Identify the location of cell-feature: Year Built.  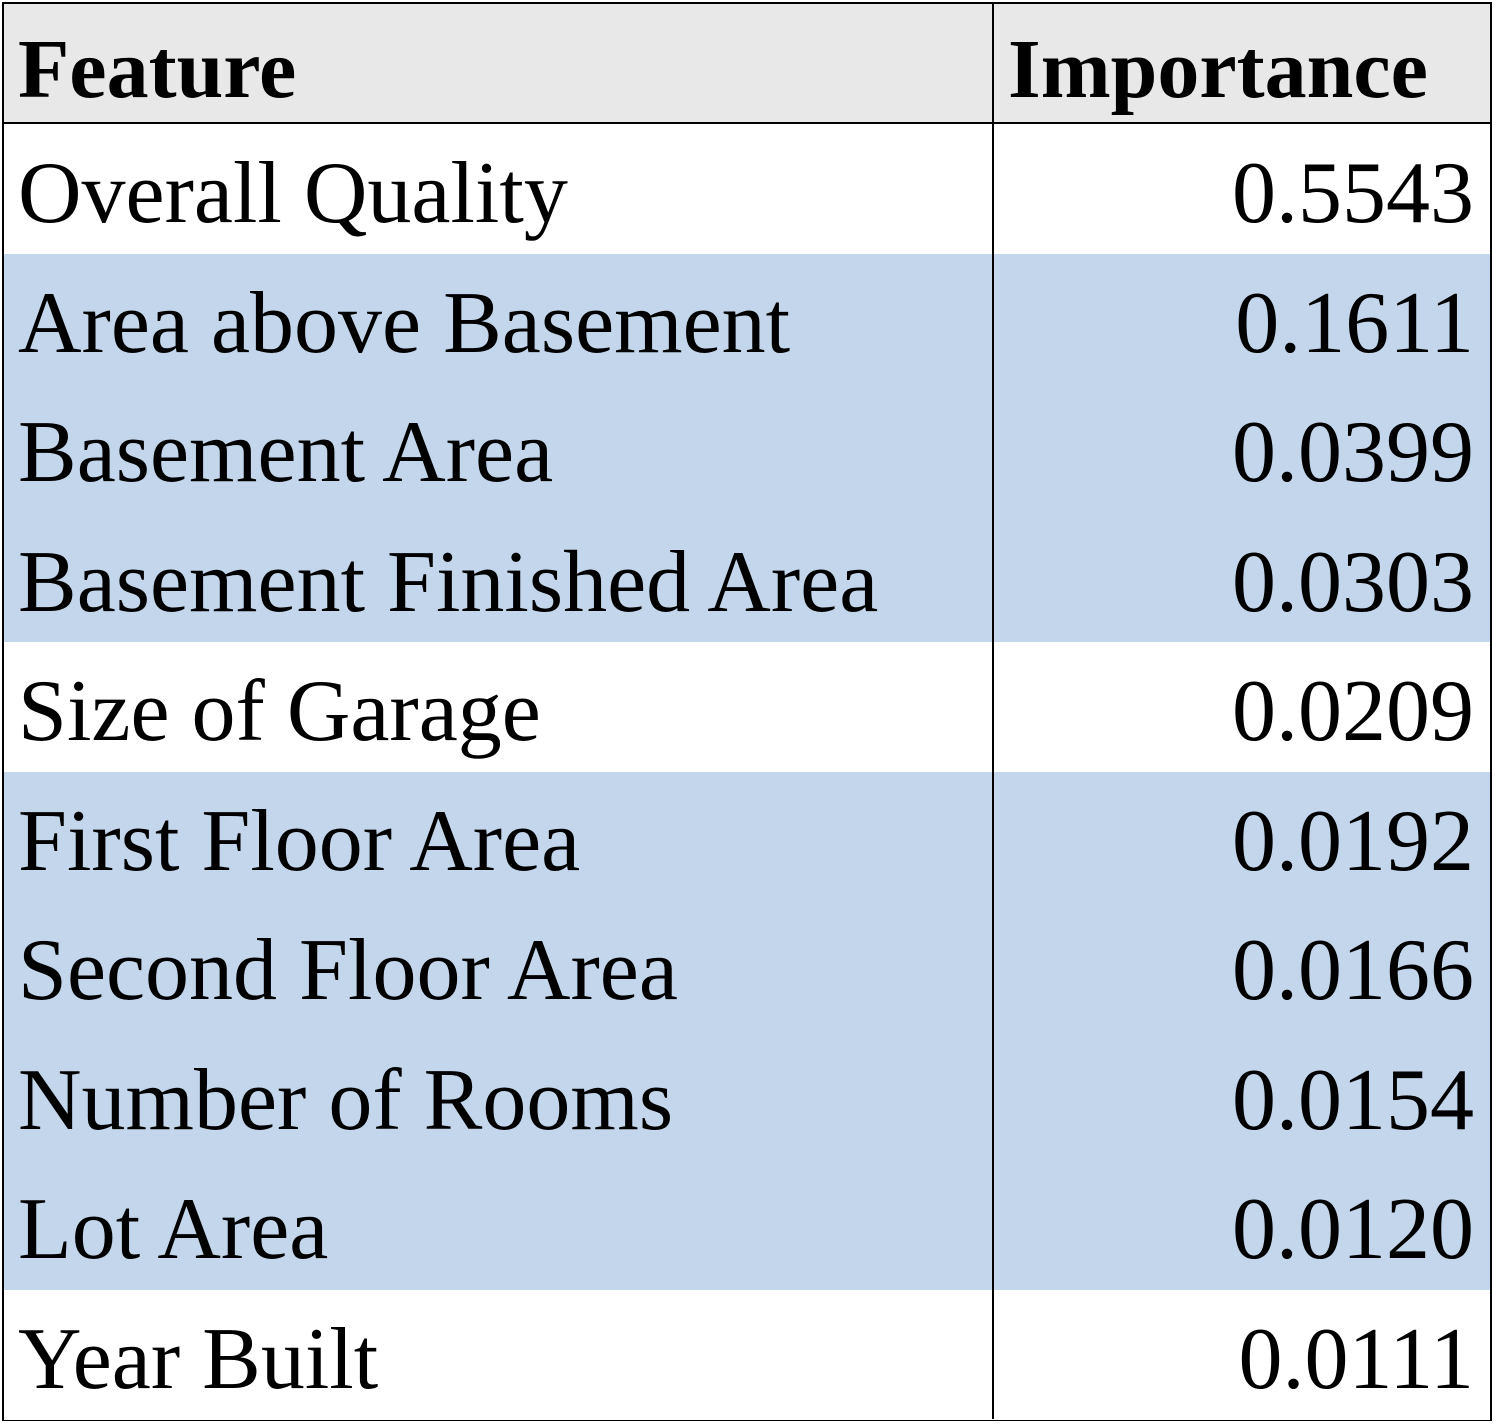
(198, 1359).